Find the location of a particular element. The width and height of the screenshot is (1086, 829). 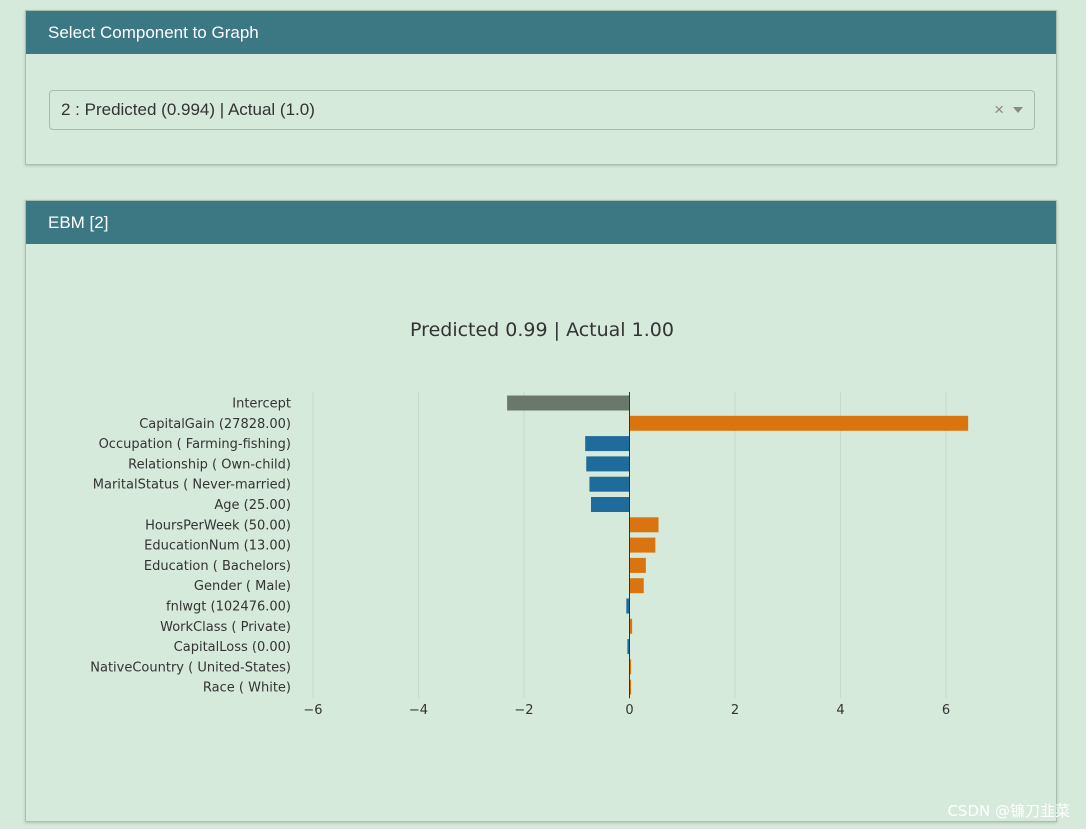

component-dropdown: 2 : Predicted (0.994) | Actual (1.0) × is located at coordinates (542, 110).